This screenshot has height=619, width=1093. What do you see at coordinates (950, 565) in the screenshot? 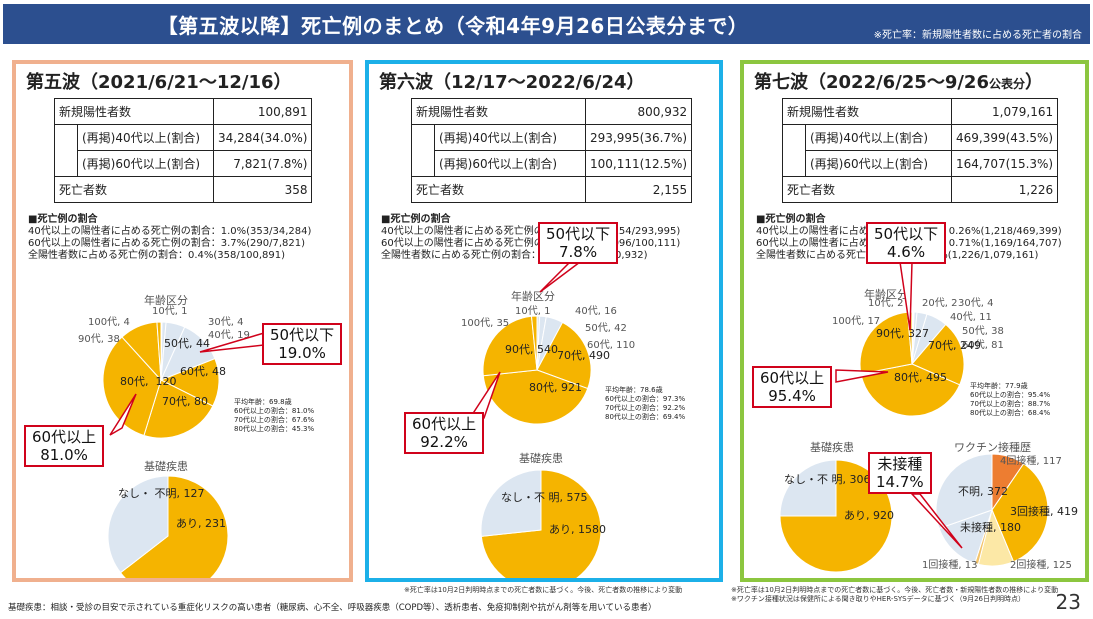
I see `vaccine-label: 1回接種, 13` at bounding box center [950, 565].